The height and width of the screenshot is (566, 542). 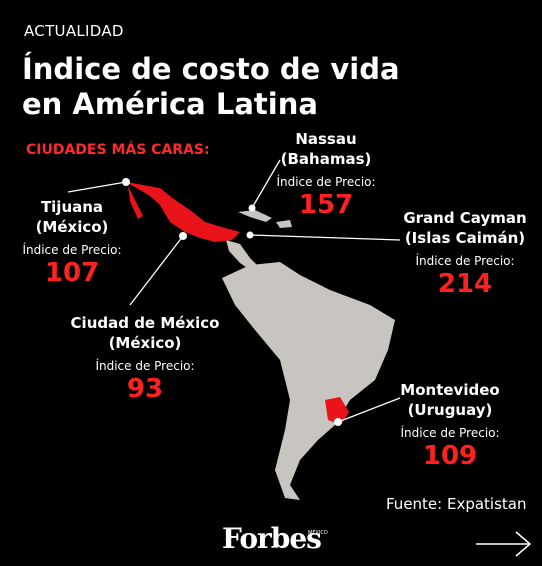 What do you see at coordinates (456, 504) in the screenshot?
I see `source: Fuente: Expatistan` at bounding box center [456, 504].